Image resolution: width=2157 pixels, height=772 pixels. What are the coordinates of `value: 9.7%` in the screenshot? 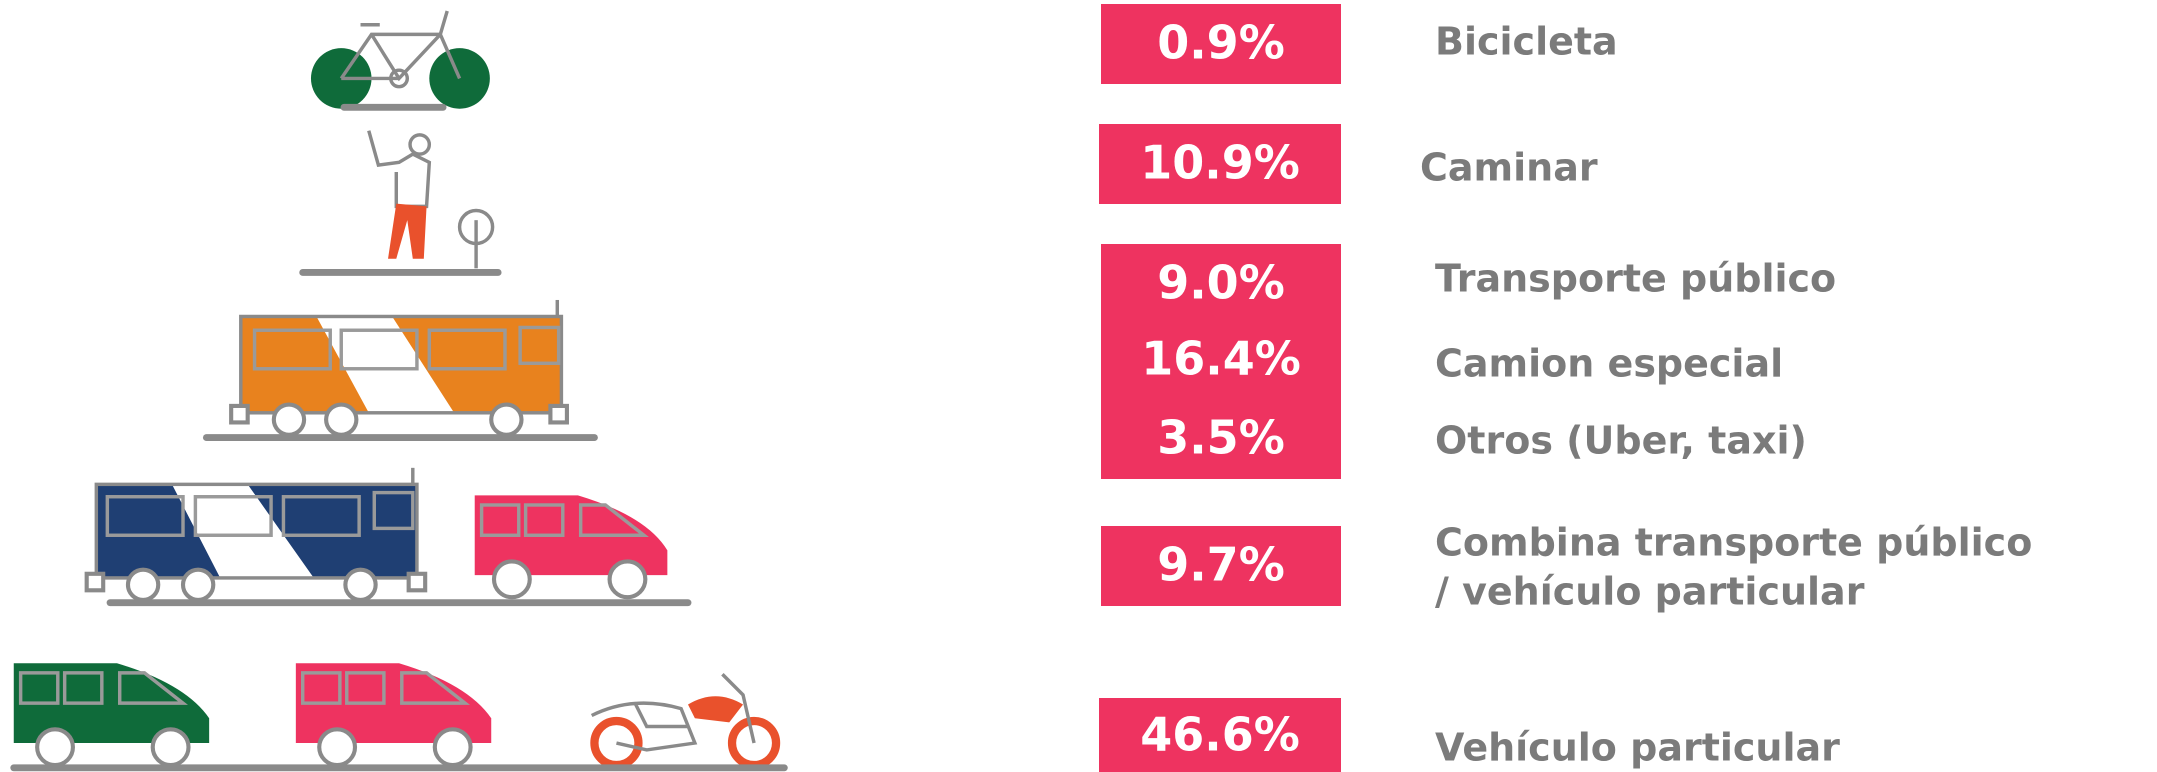 It's located at (1221, 565).